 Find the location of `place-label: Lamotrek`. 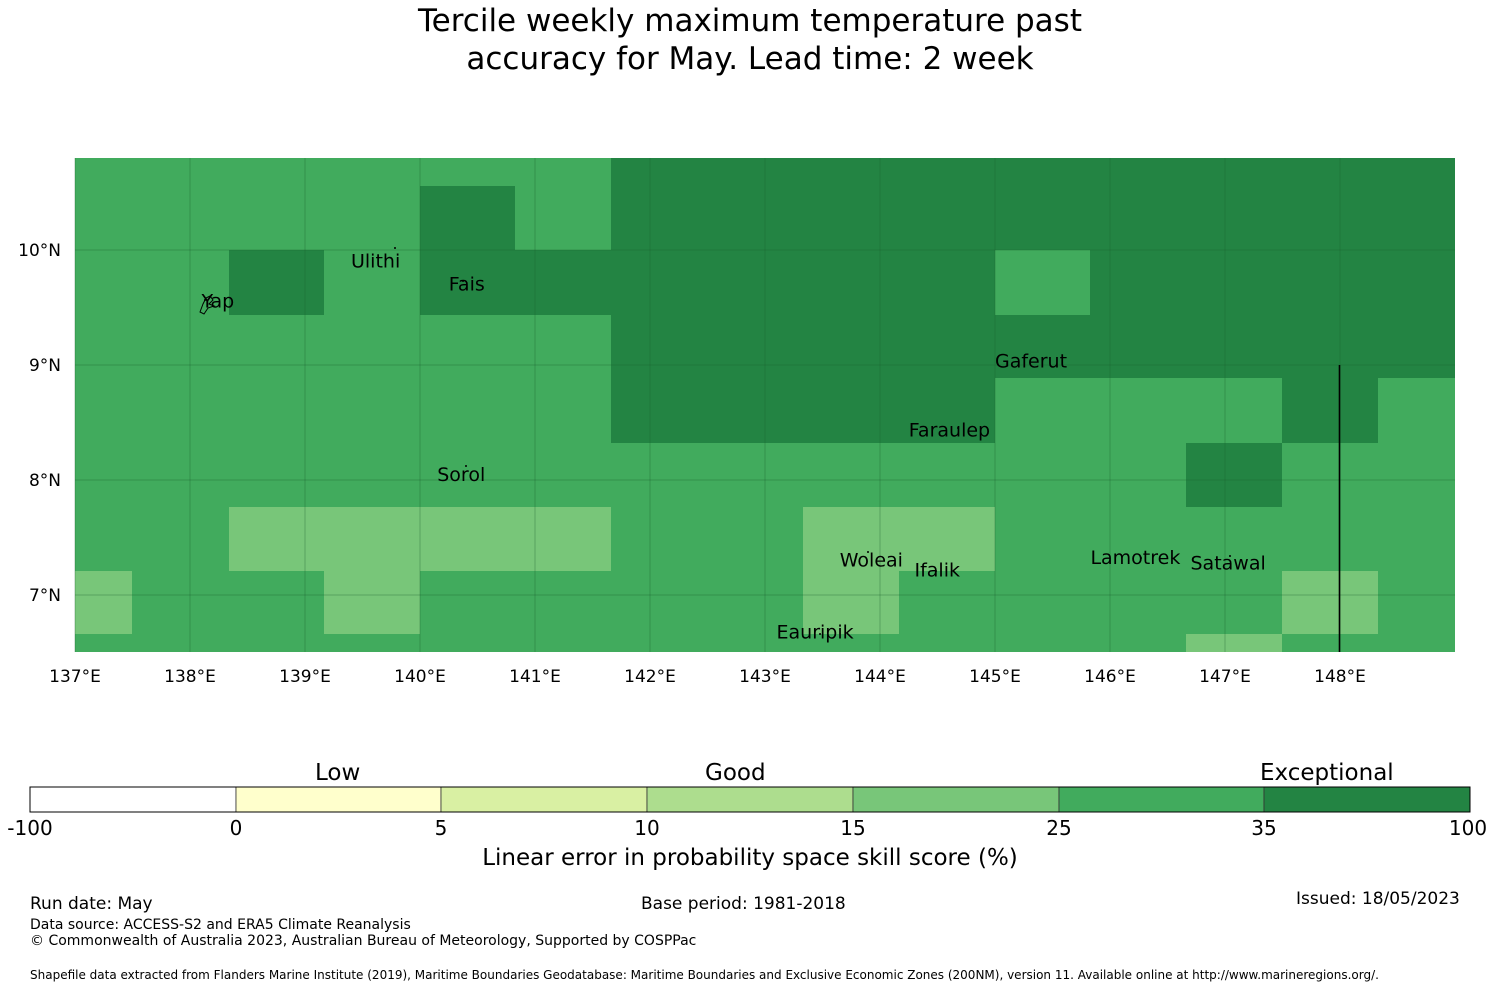

place-label: Lamotrek is located at coordinates (1135, 558).